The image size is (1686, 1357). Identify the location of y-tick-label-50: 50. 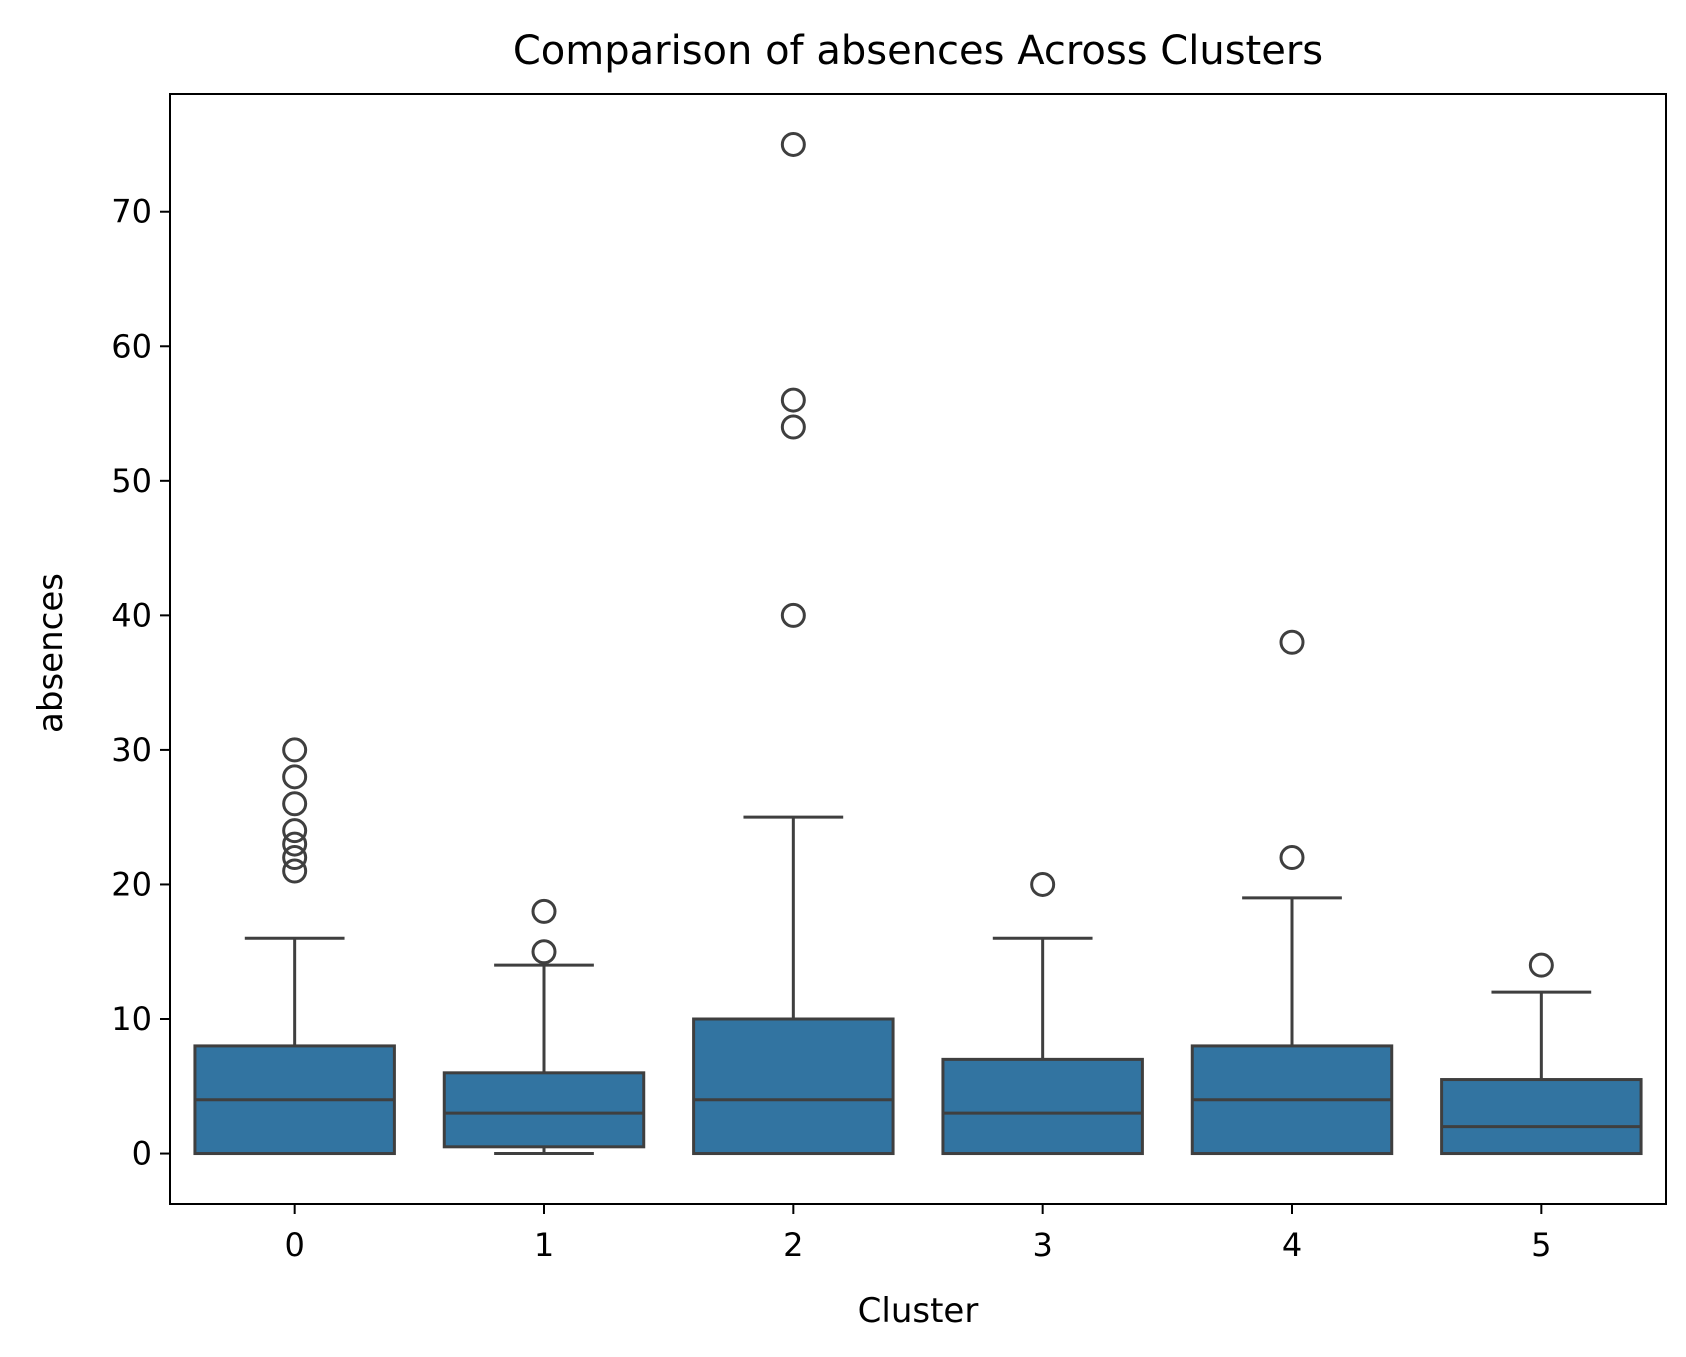
(131, 481).